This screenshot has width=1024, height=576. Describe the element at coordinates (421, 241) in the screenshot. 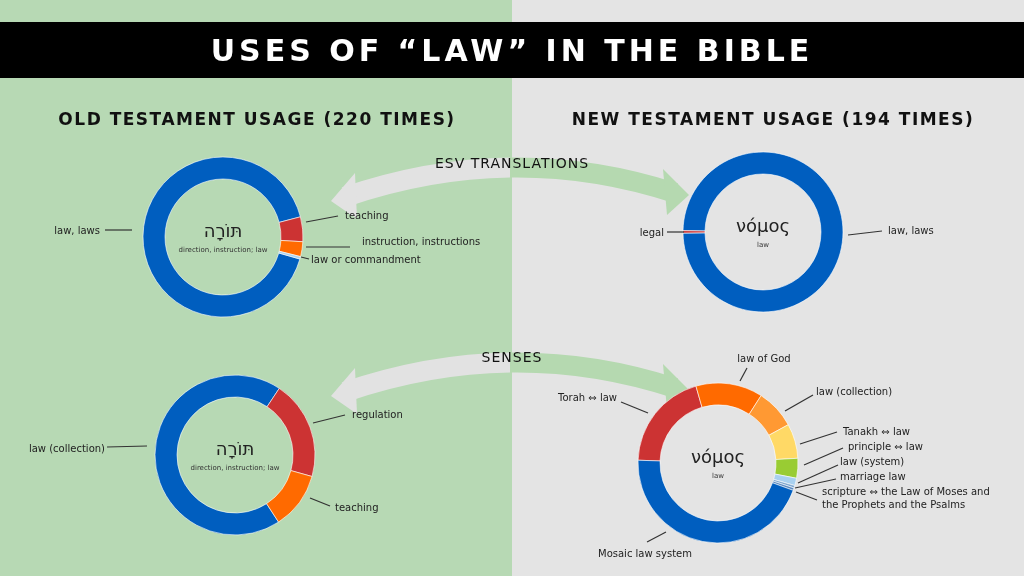

I see `slice-label: instruction, instructions` at that location.